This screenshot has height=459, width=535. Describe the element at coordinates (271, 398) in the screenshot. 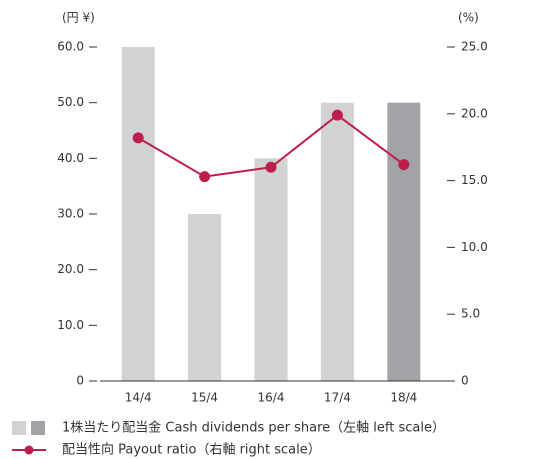

I see `x-tick-label: 16/4` at that location.